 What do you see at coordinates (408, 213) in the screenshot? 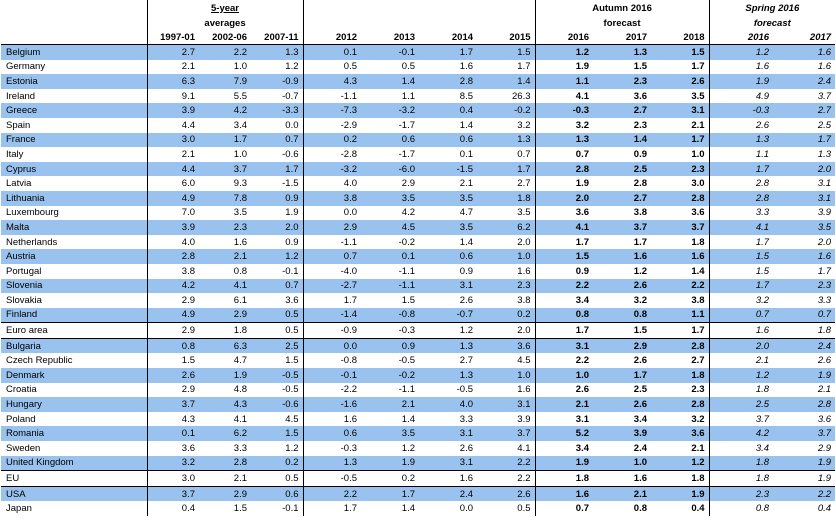
I see `value-cell: 4.2` at bounding box center [408, 213].